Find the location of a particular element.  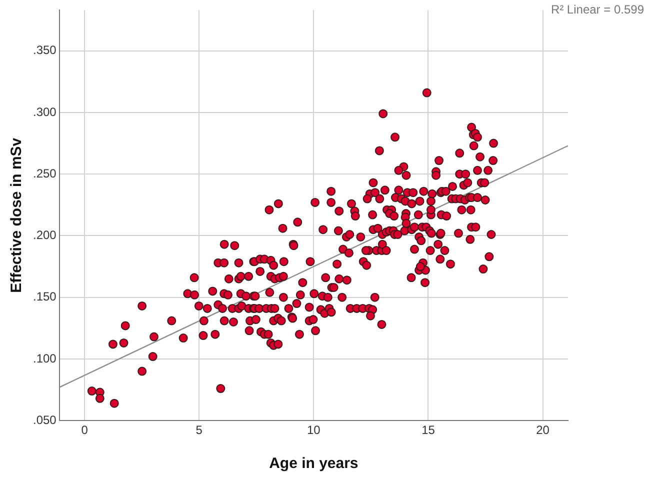

y-tick-label: .150 is located at coordinates (44, 297).